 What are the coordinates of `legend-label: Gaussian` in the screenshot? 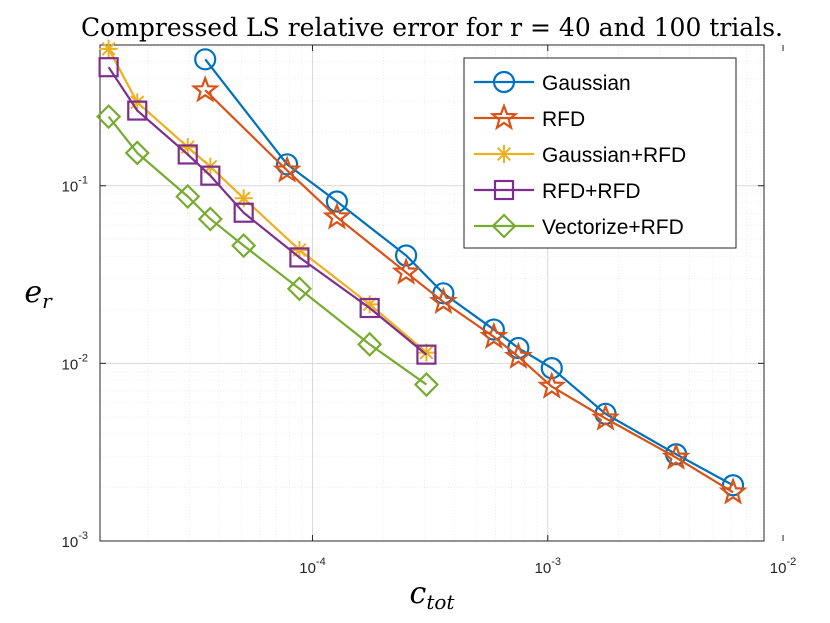 It's located at (586, 83).